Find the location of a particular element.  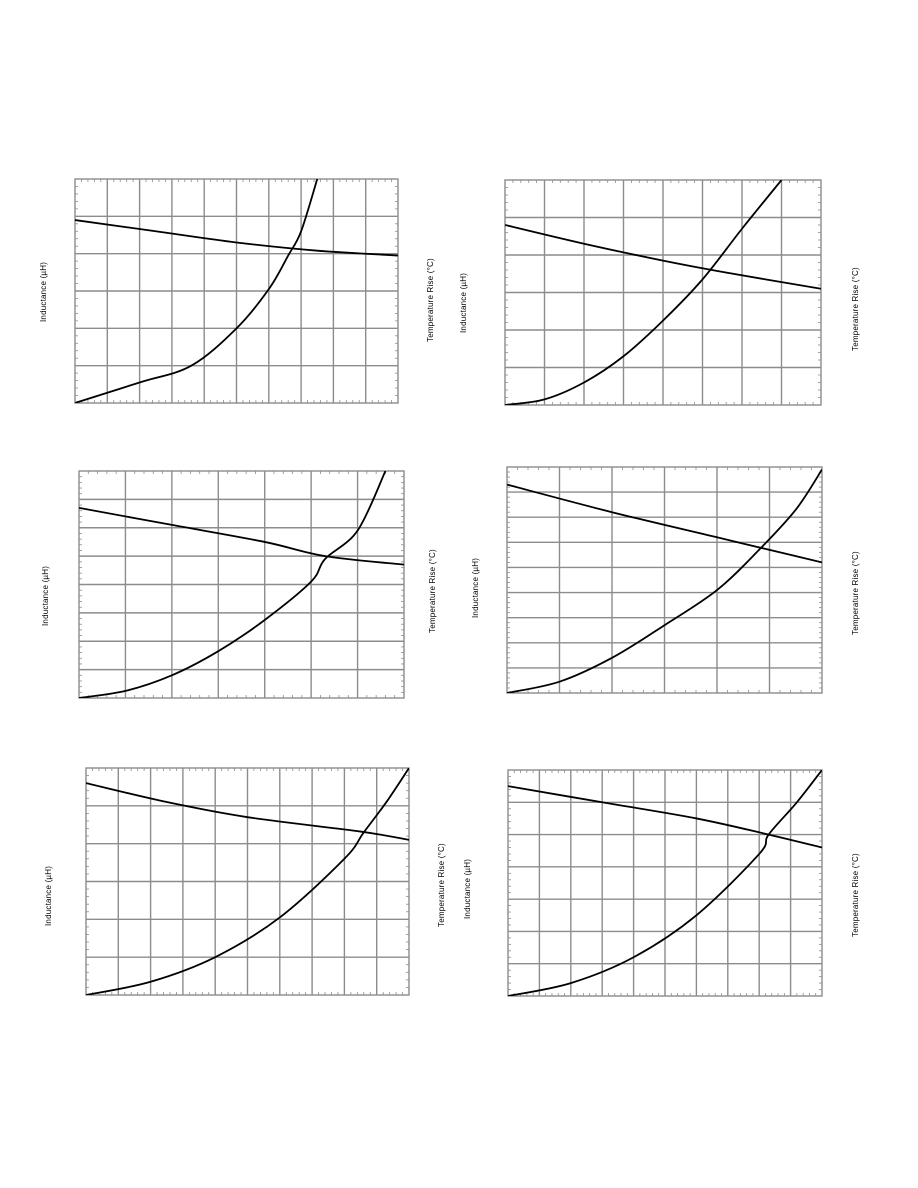

chart-5-plot is located at coordinates (247, 881).